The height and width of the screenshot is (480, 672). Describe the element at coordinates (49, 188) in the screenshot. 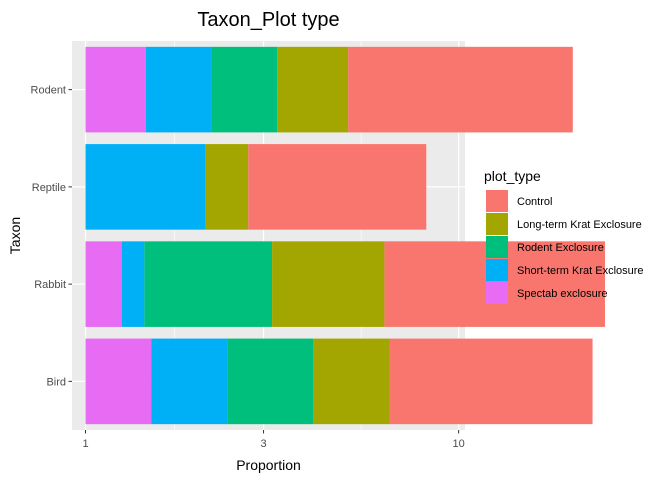

I see `y-tick-label: Reptile` at that location.